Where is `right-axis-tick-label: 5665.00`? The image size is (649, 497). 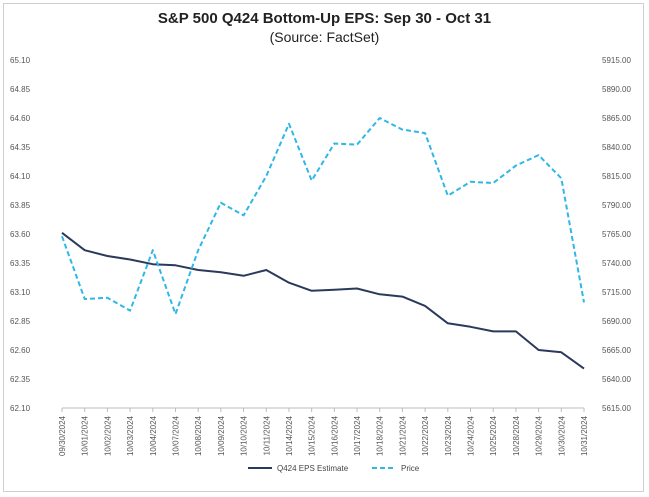
right-axis-tick-label: 5665.00 is located at coordinates (616, 350).